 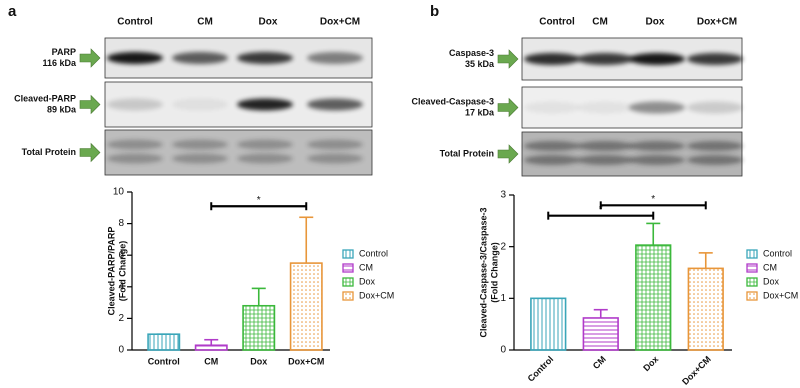 I want to click on row-label: 89 kDa, so click(x=62, y=109).